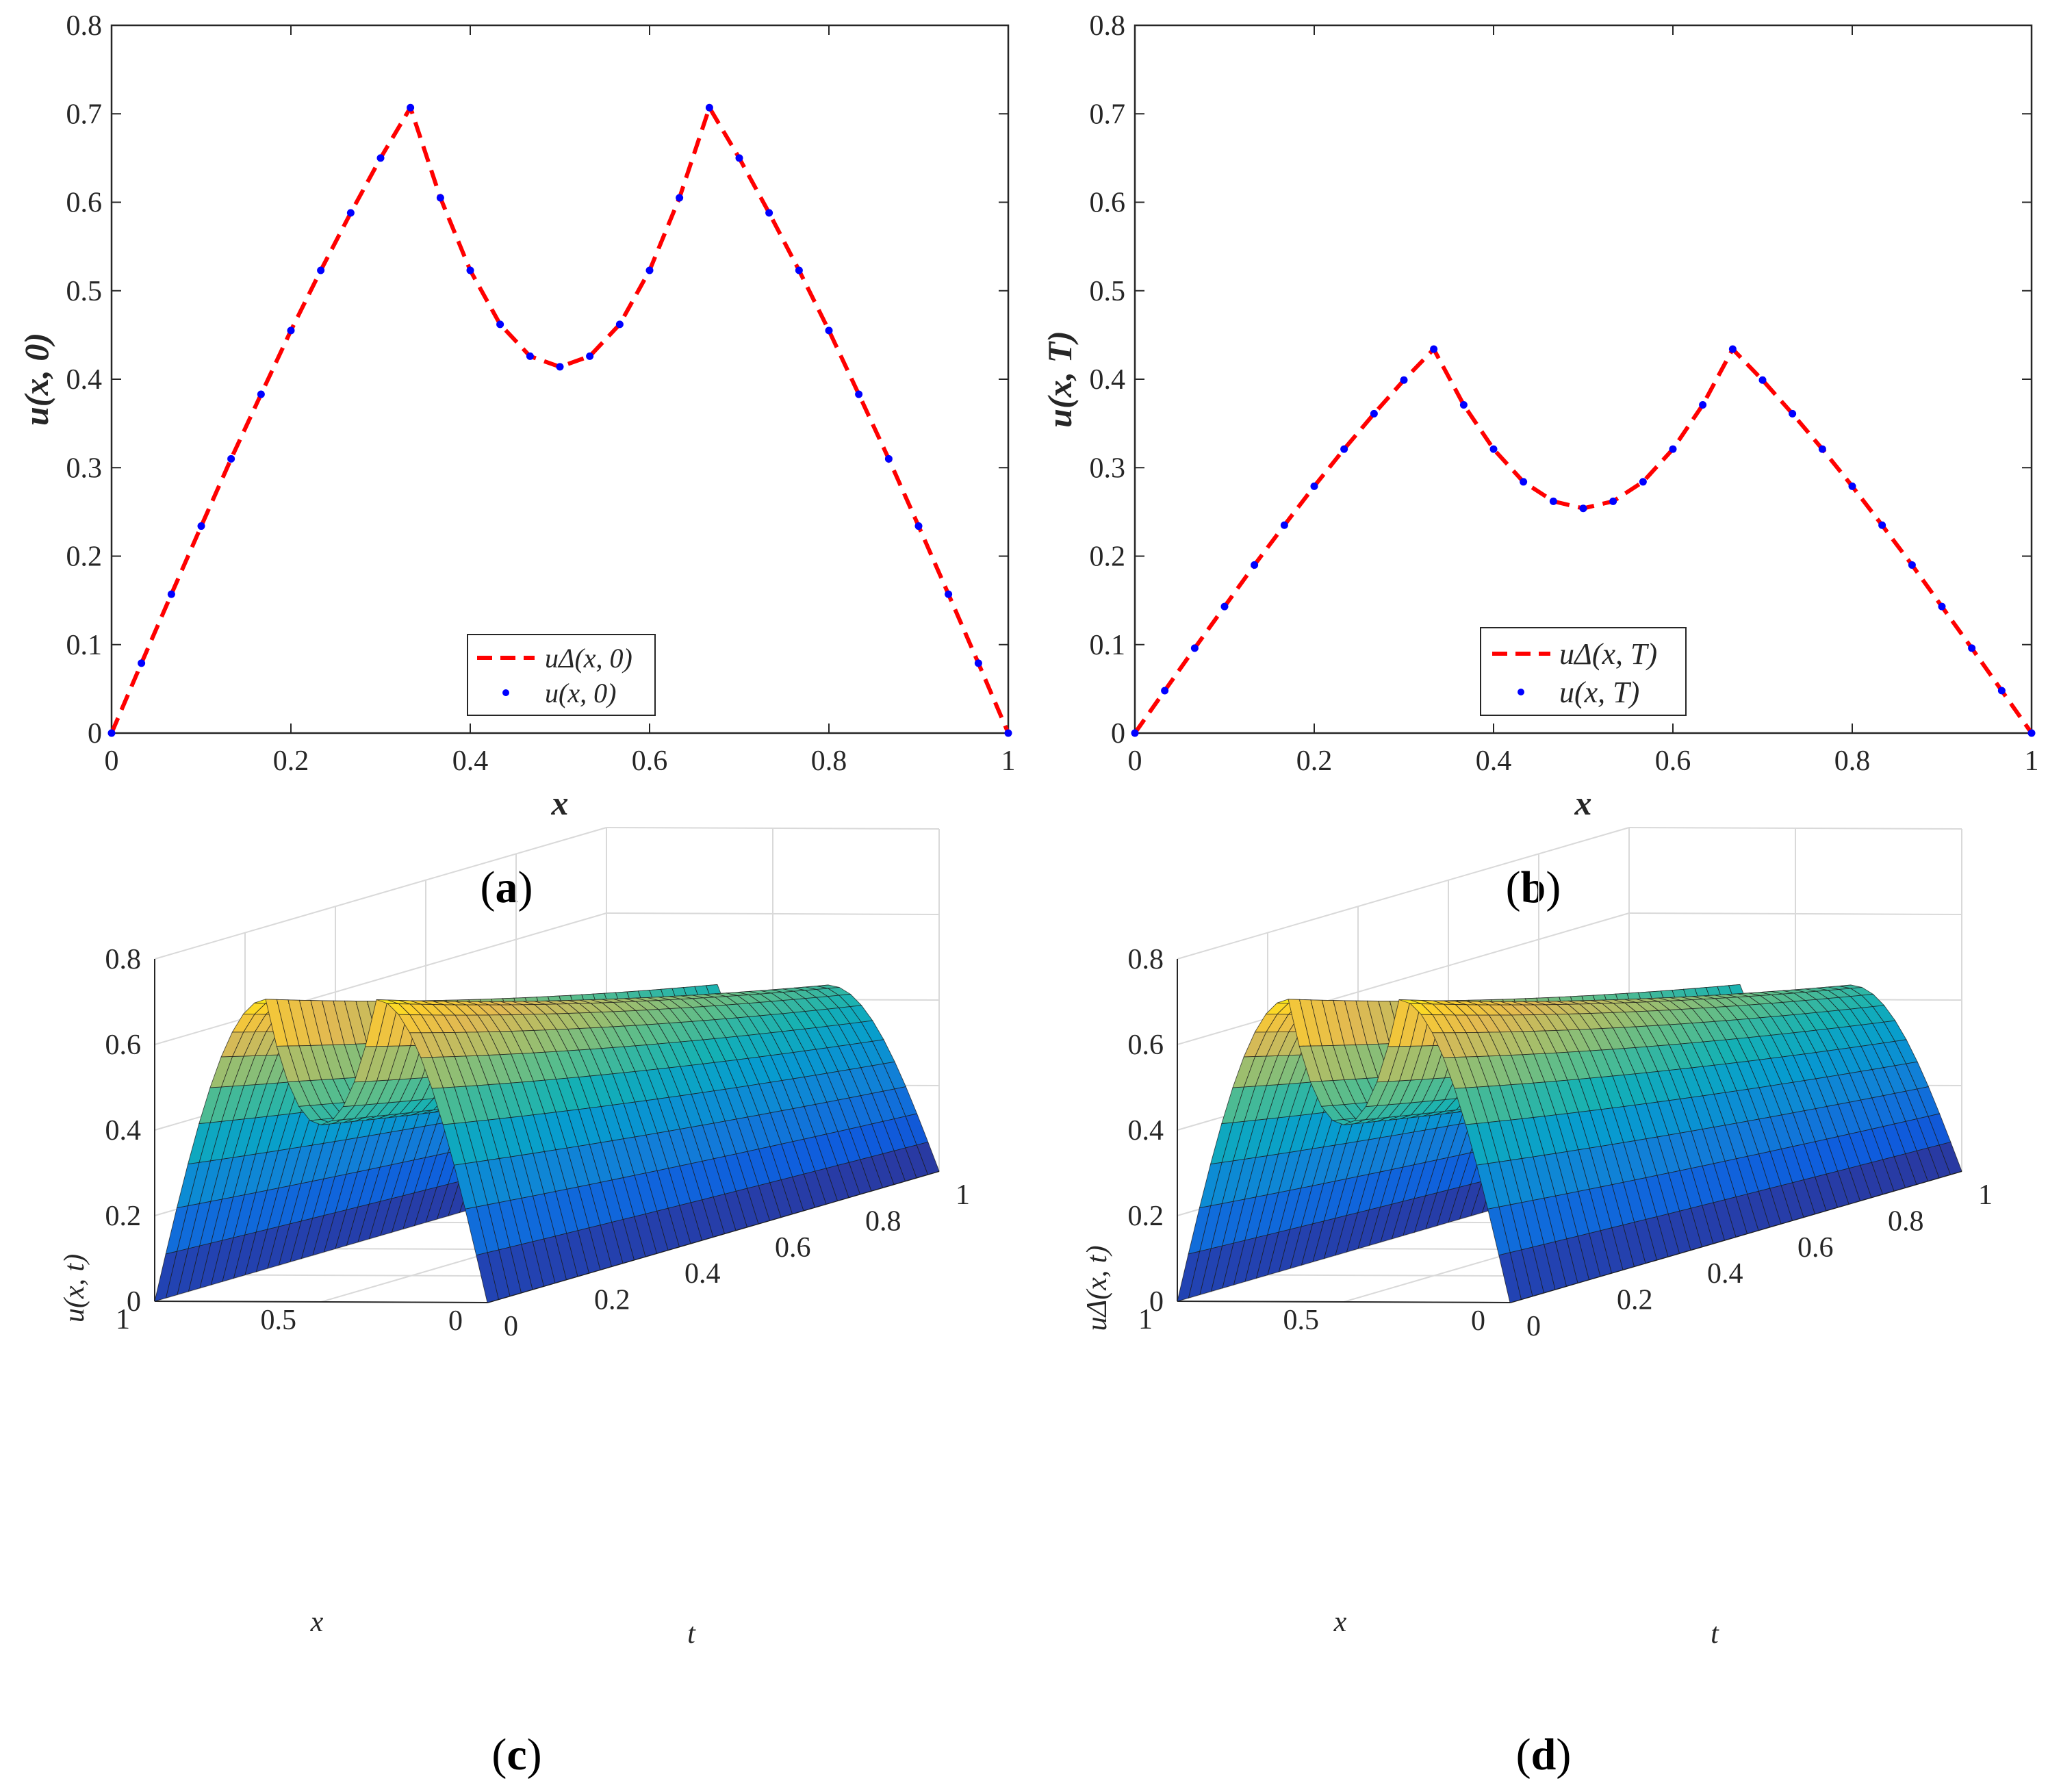 The image size is (2048, 1792). I want to click on t-axis-label-d: t, so click(1715, 1634).